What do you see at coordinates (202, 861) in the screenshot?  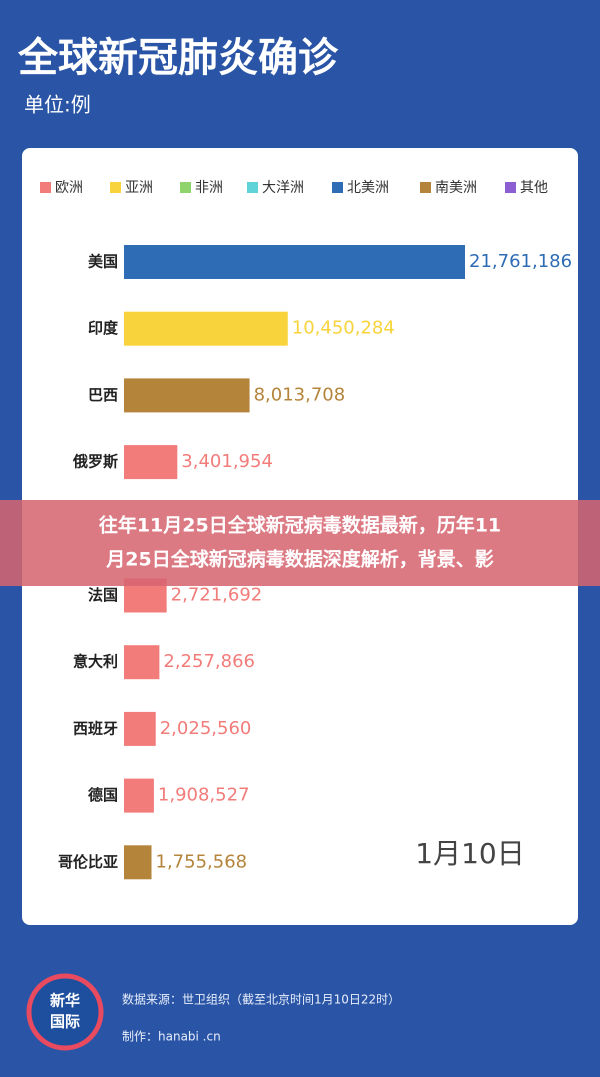 I see `value-label: 1,755,568` at bounding box center [202, 861].